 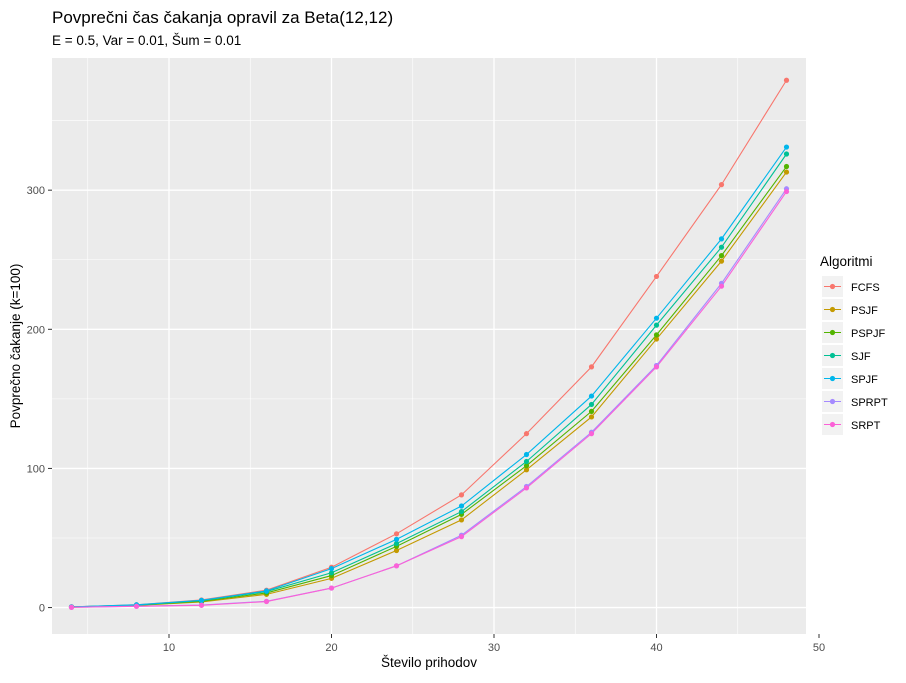 What do you see at coordinates (15, 346) in the screenshot?
I see `y-axis-label: Povprečno čakanje (k=100)` at bounding box center [15, 346].